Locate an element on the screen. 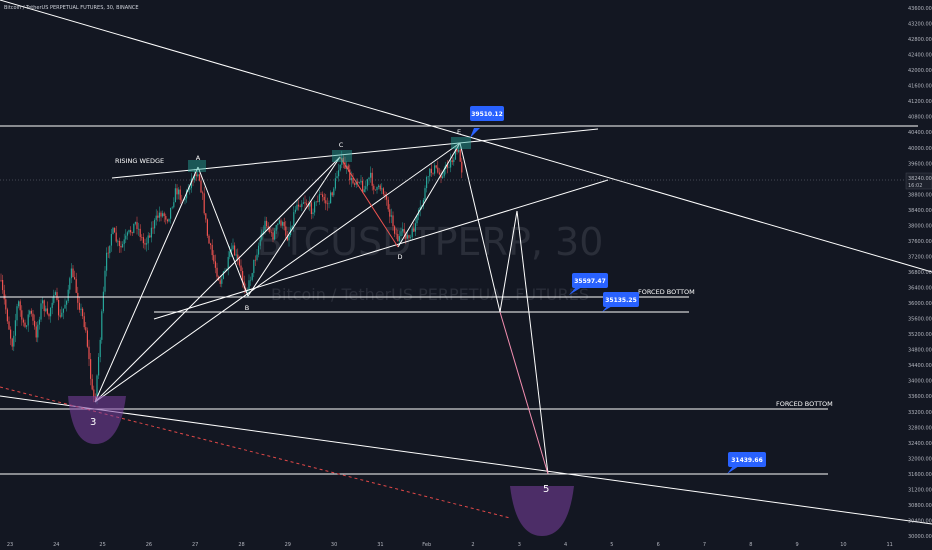  callout-35135-text: 35135.25 is located at coordinates (621, 300).